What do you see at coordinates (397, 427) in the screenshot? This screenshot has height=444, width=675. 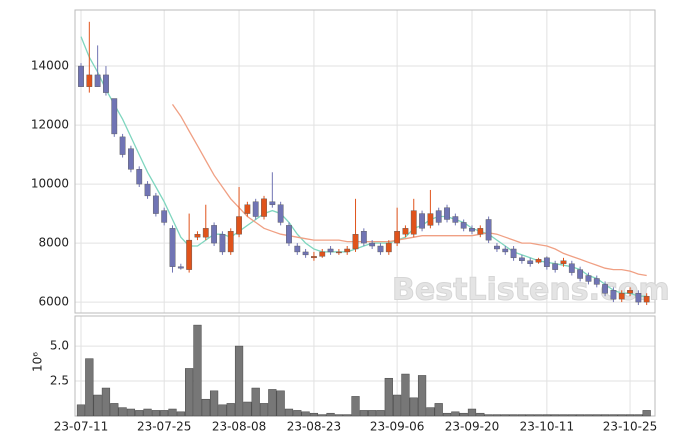 I see `x-tick-label: 23-09-06` at bounding box center [397, 427].